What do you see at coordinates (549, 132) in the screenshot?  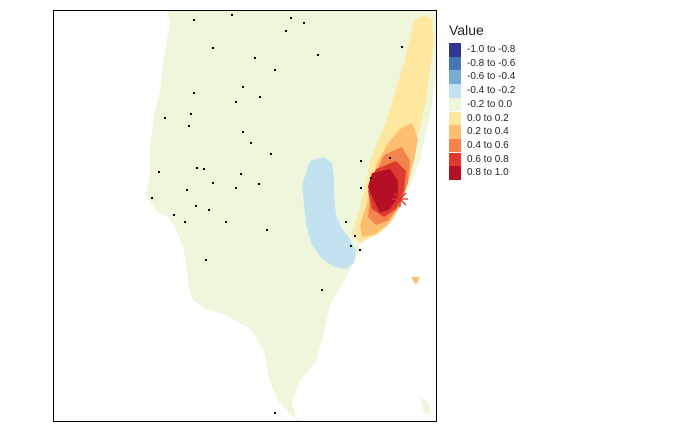 I see `legend-item: 0.2 to 0.4` at bounding box center [549, 132].